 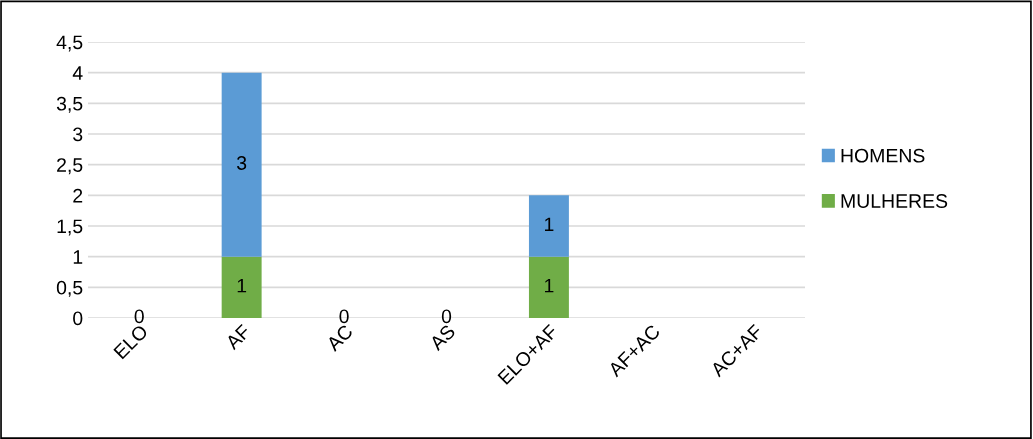 I want to click on x-tick-label: AF, so click(x=238, y=337).